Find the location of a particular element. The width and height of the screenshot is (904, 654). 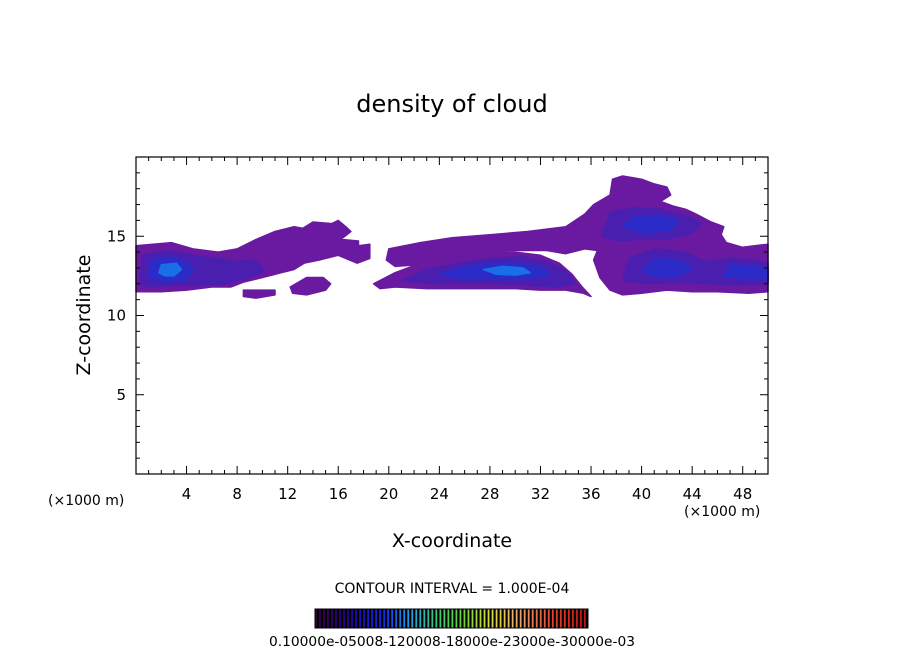

contour-interval-label: CONTOUR INTERVAL = 1.000E-04 is located at coordinates (452, 589).